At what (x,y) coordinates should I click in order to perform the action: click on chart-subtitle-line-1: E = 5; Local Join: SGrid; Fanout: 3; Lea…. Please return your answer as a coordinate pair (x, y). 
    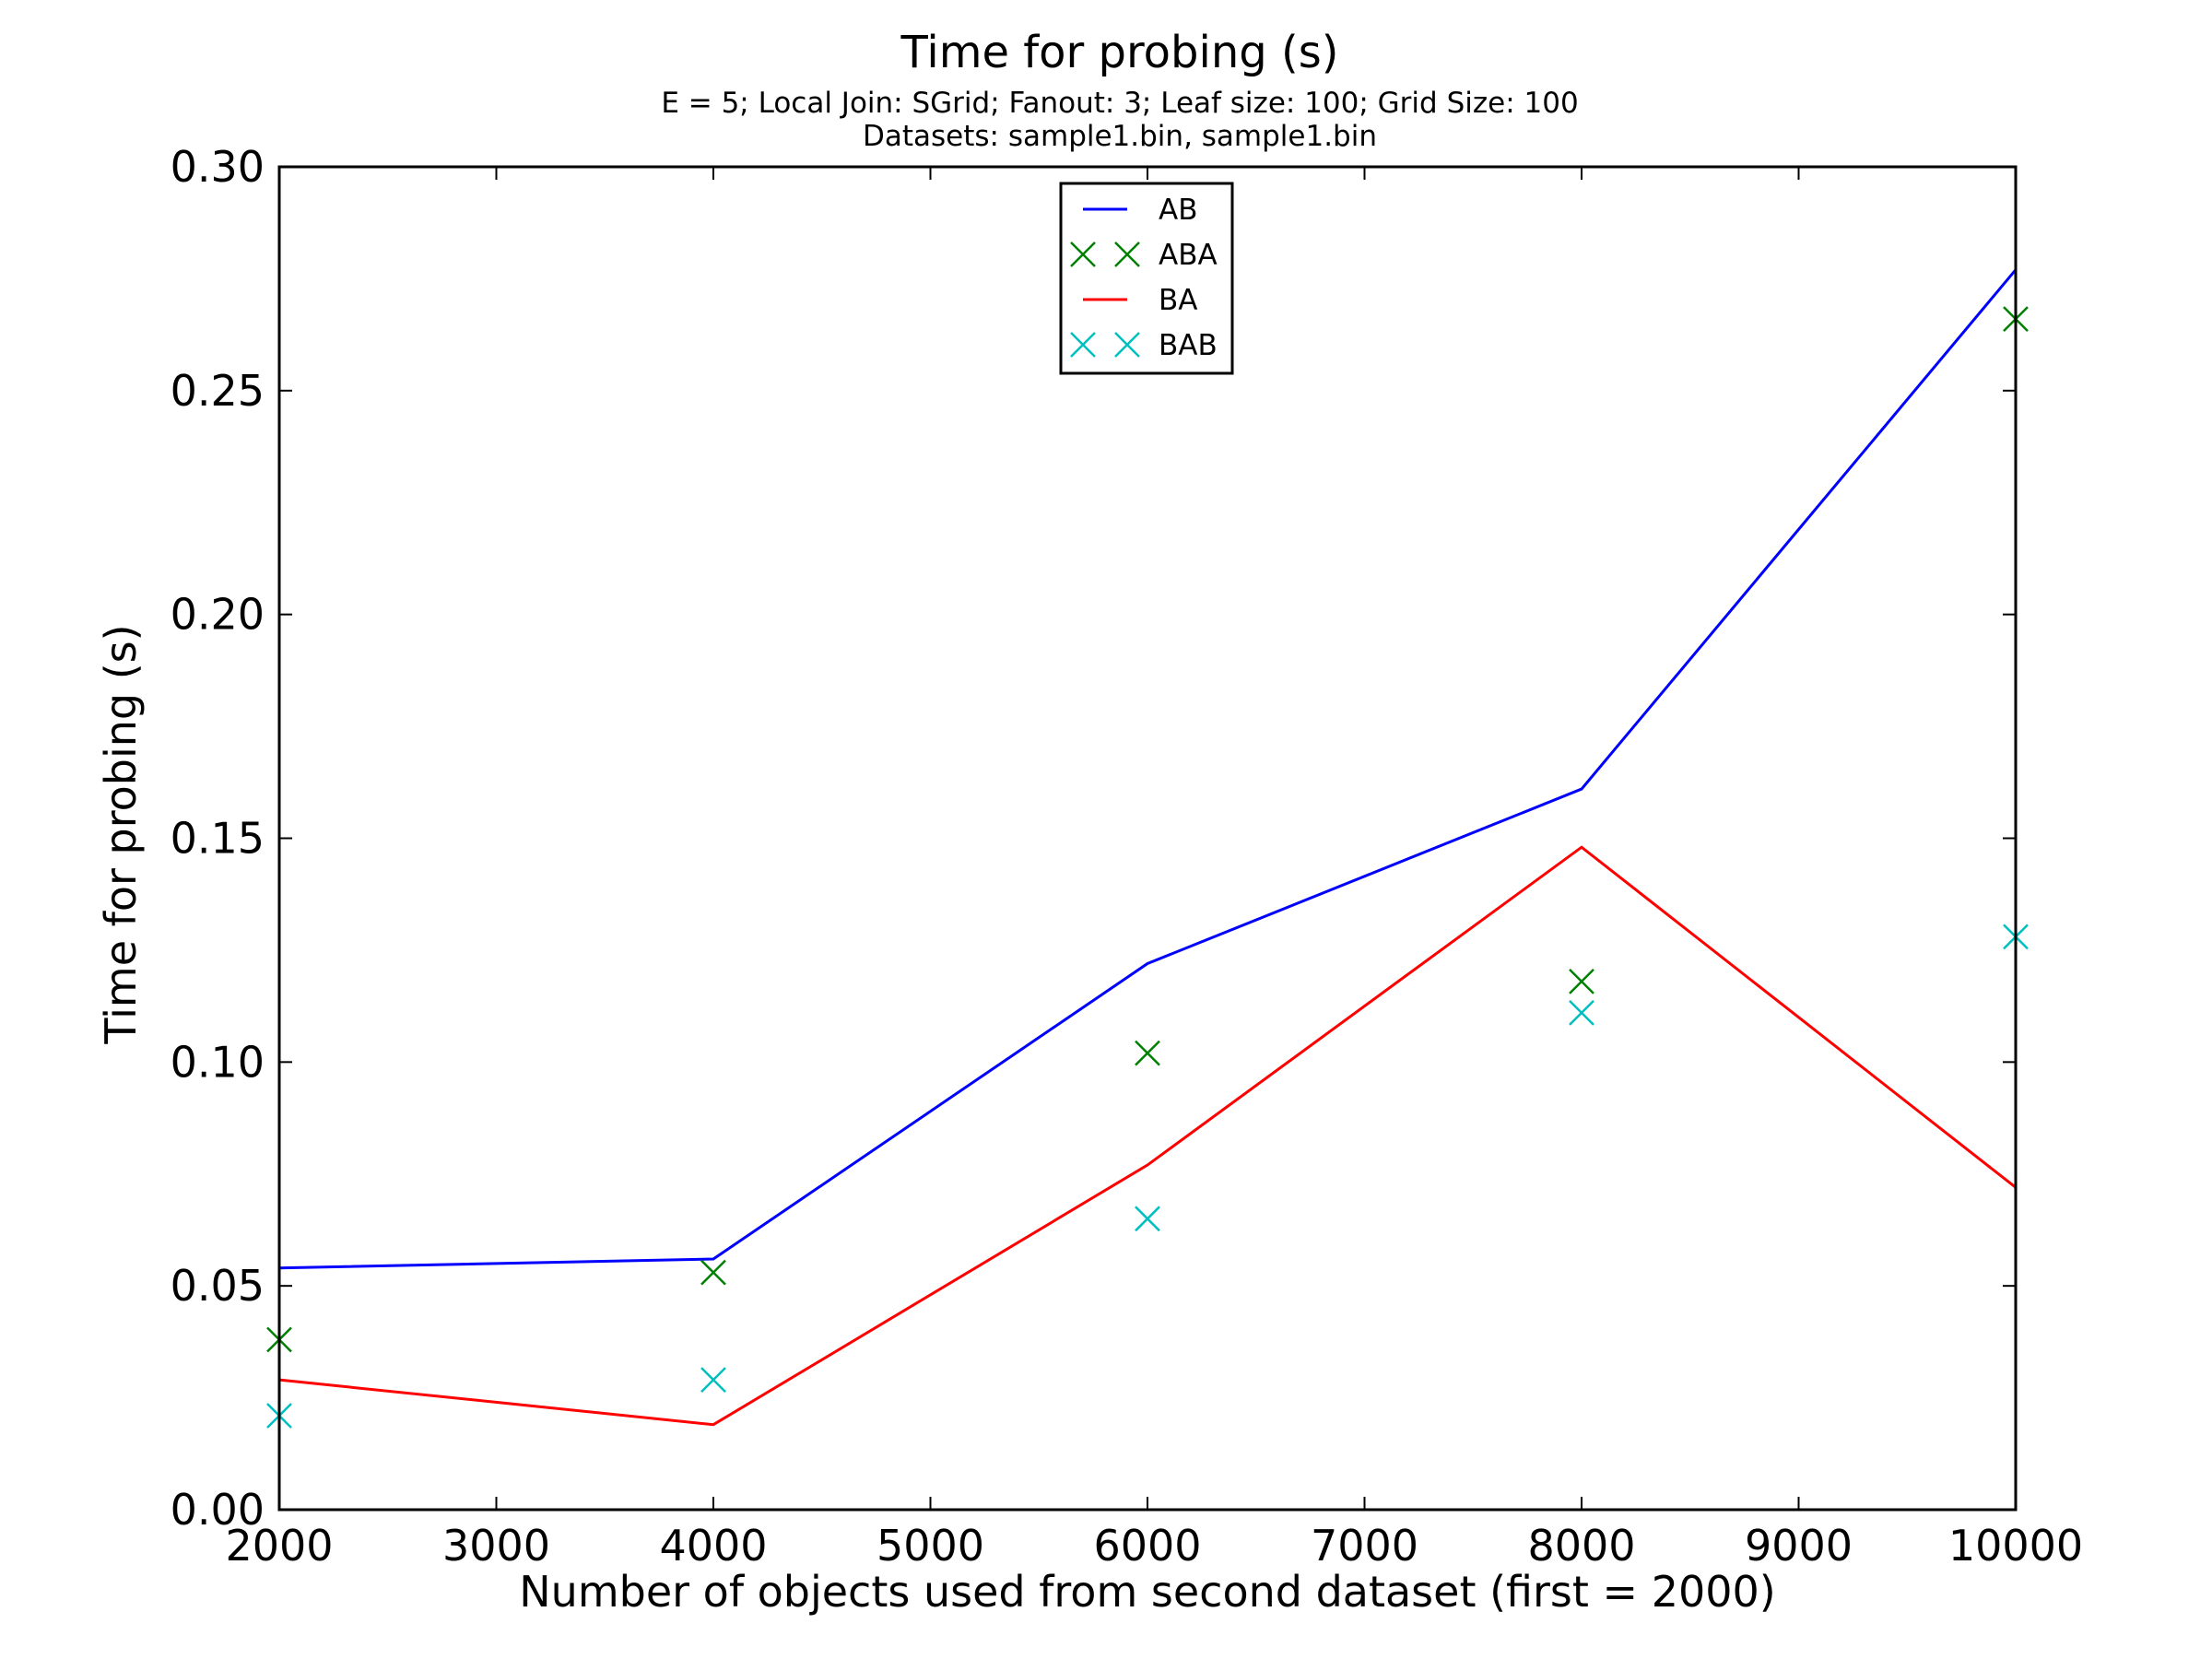
    Looking at the image, I should click on (1119, 103).